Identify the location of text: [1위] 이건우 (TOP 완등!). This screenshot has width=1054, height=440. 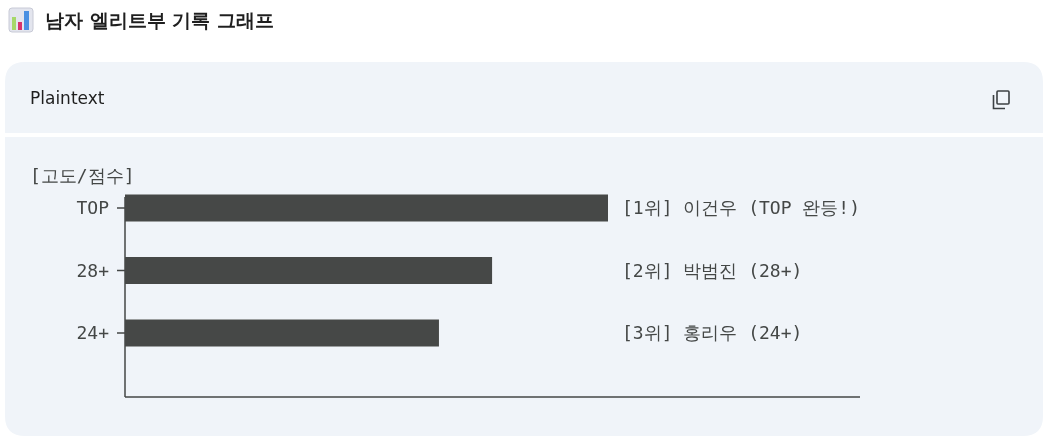
(741, 208).